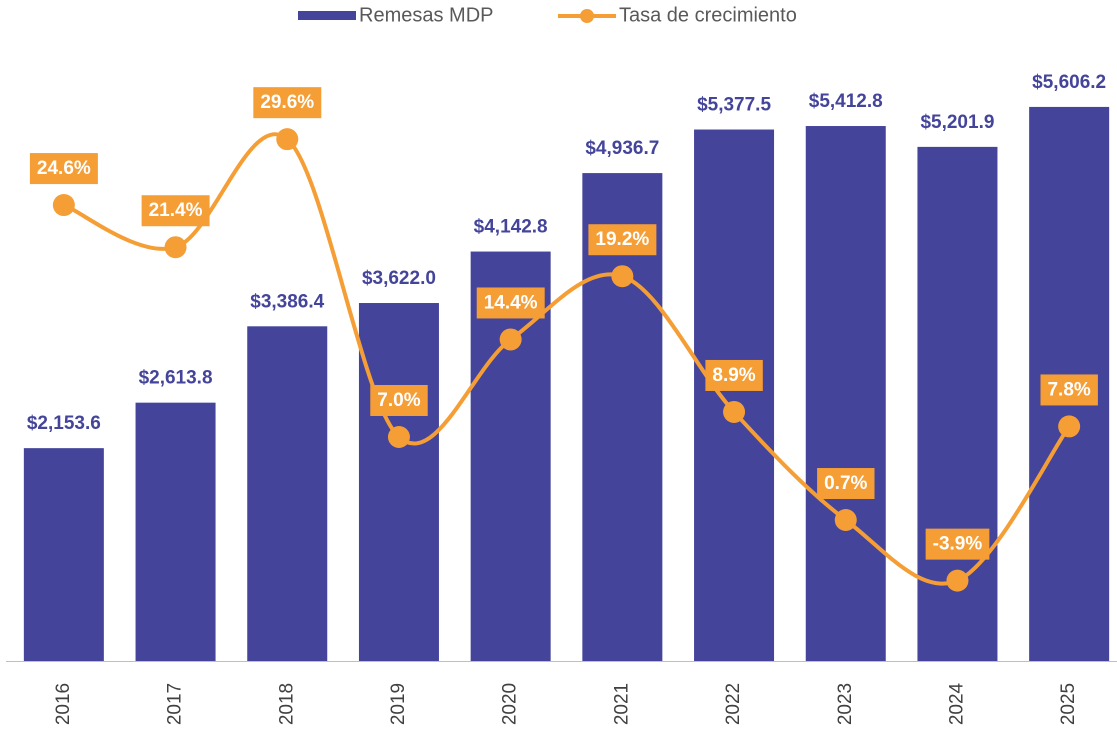 The height and width of the screenshot is (734, 1117). I want to click on bar-value-label: $5,377.5, so click(734, 105).